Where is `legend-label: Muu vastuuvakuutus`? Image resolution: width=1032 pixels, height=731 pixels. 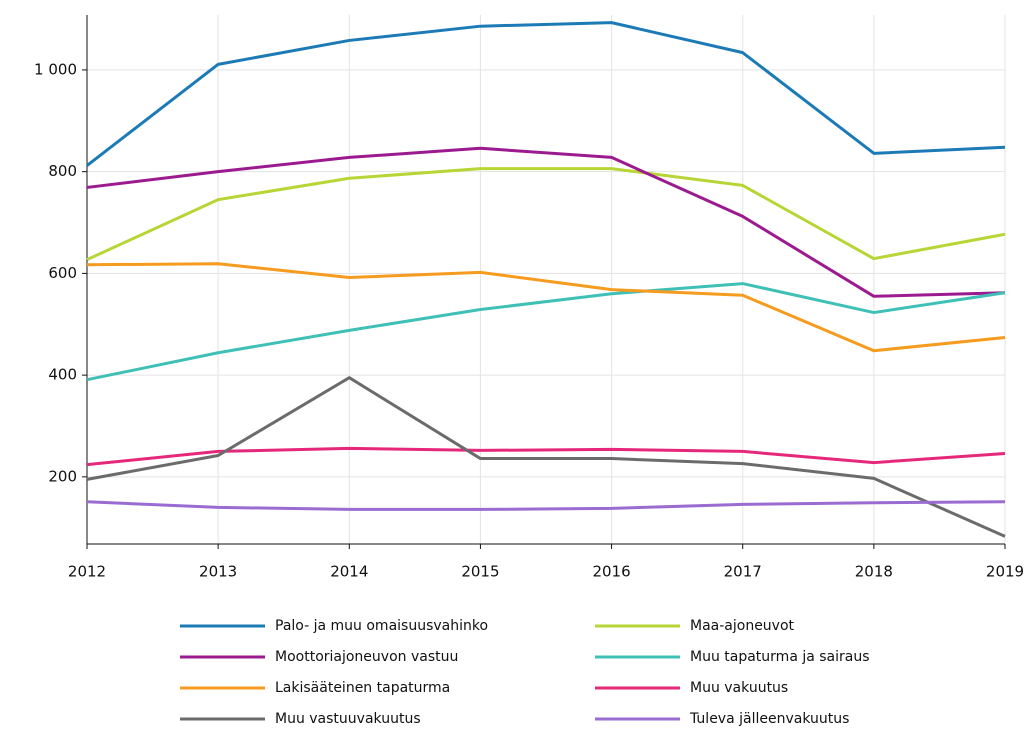 legend-label: Muu vastuuvakuutus is located at coordinates (348, 719).